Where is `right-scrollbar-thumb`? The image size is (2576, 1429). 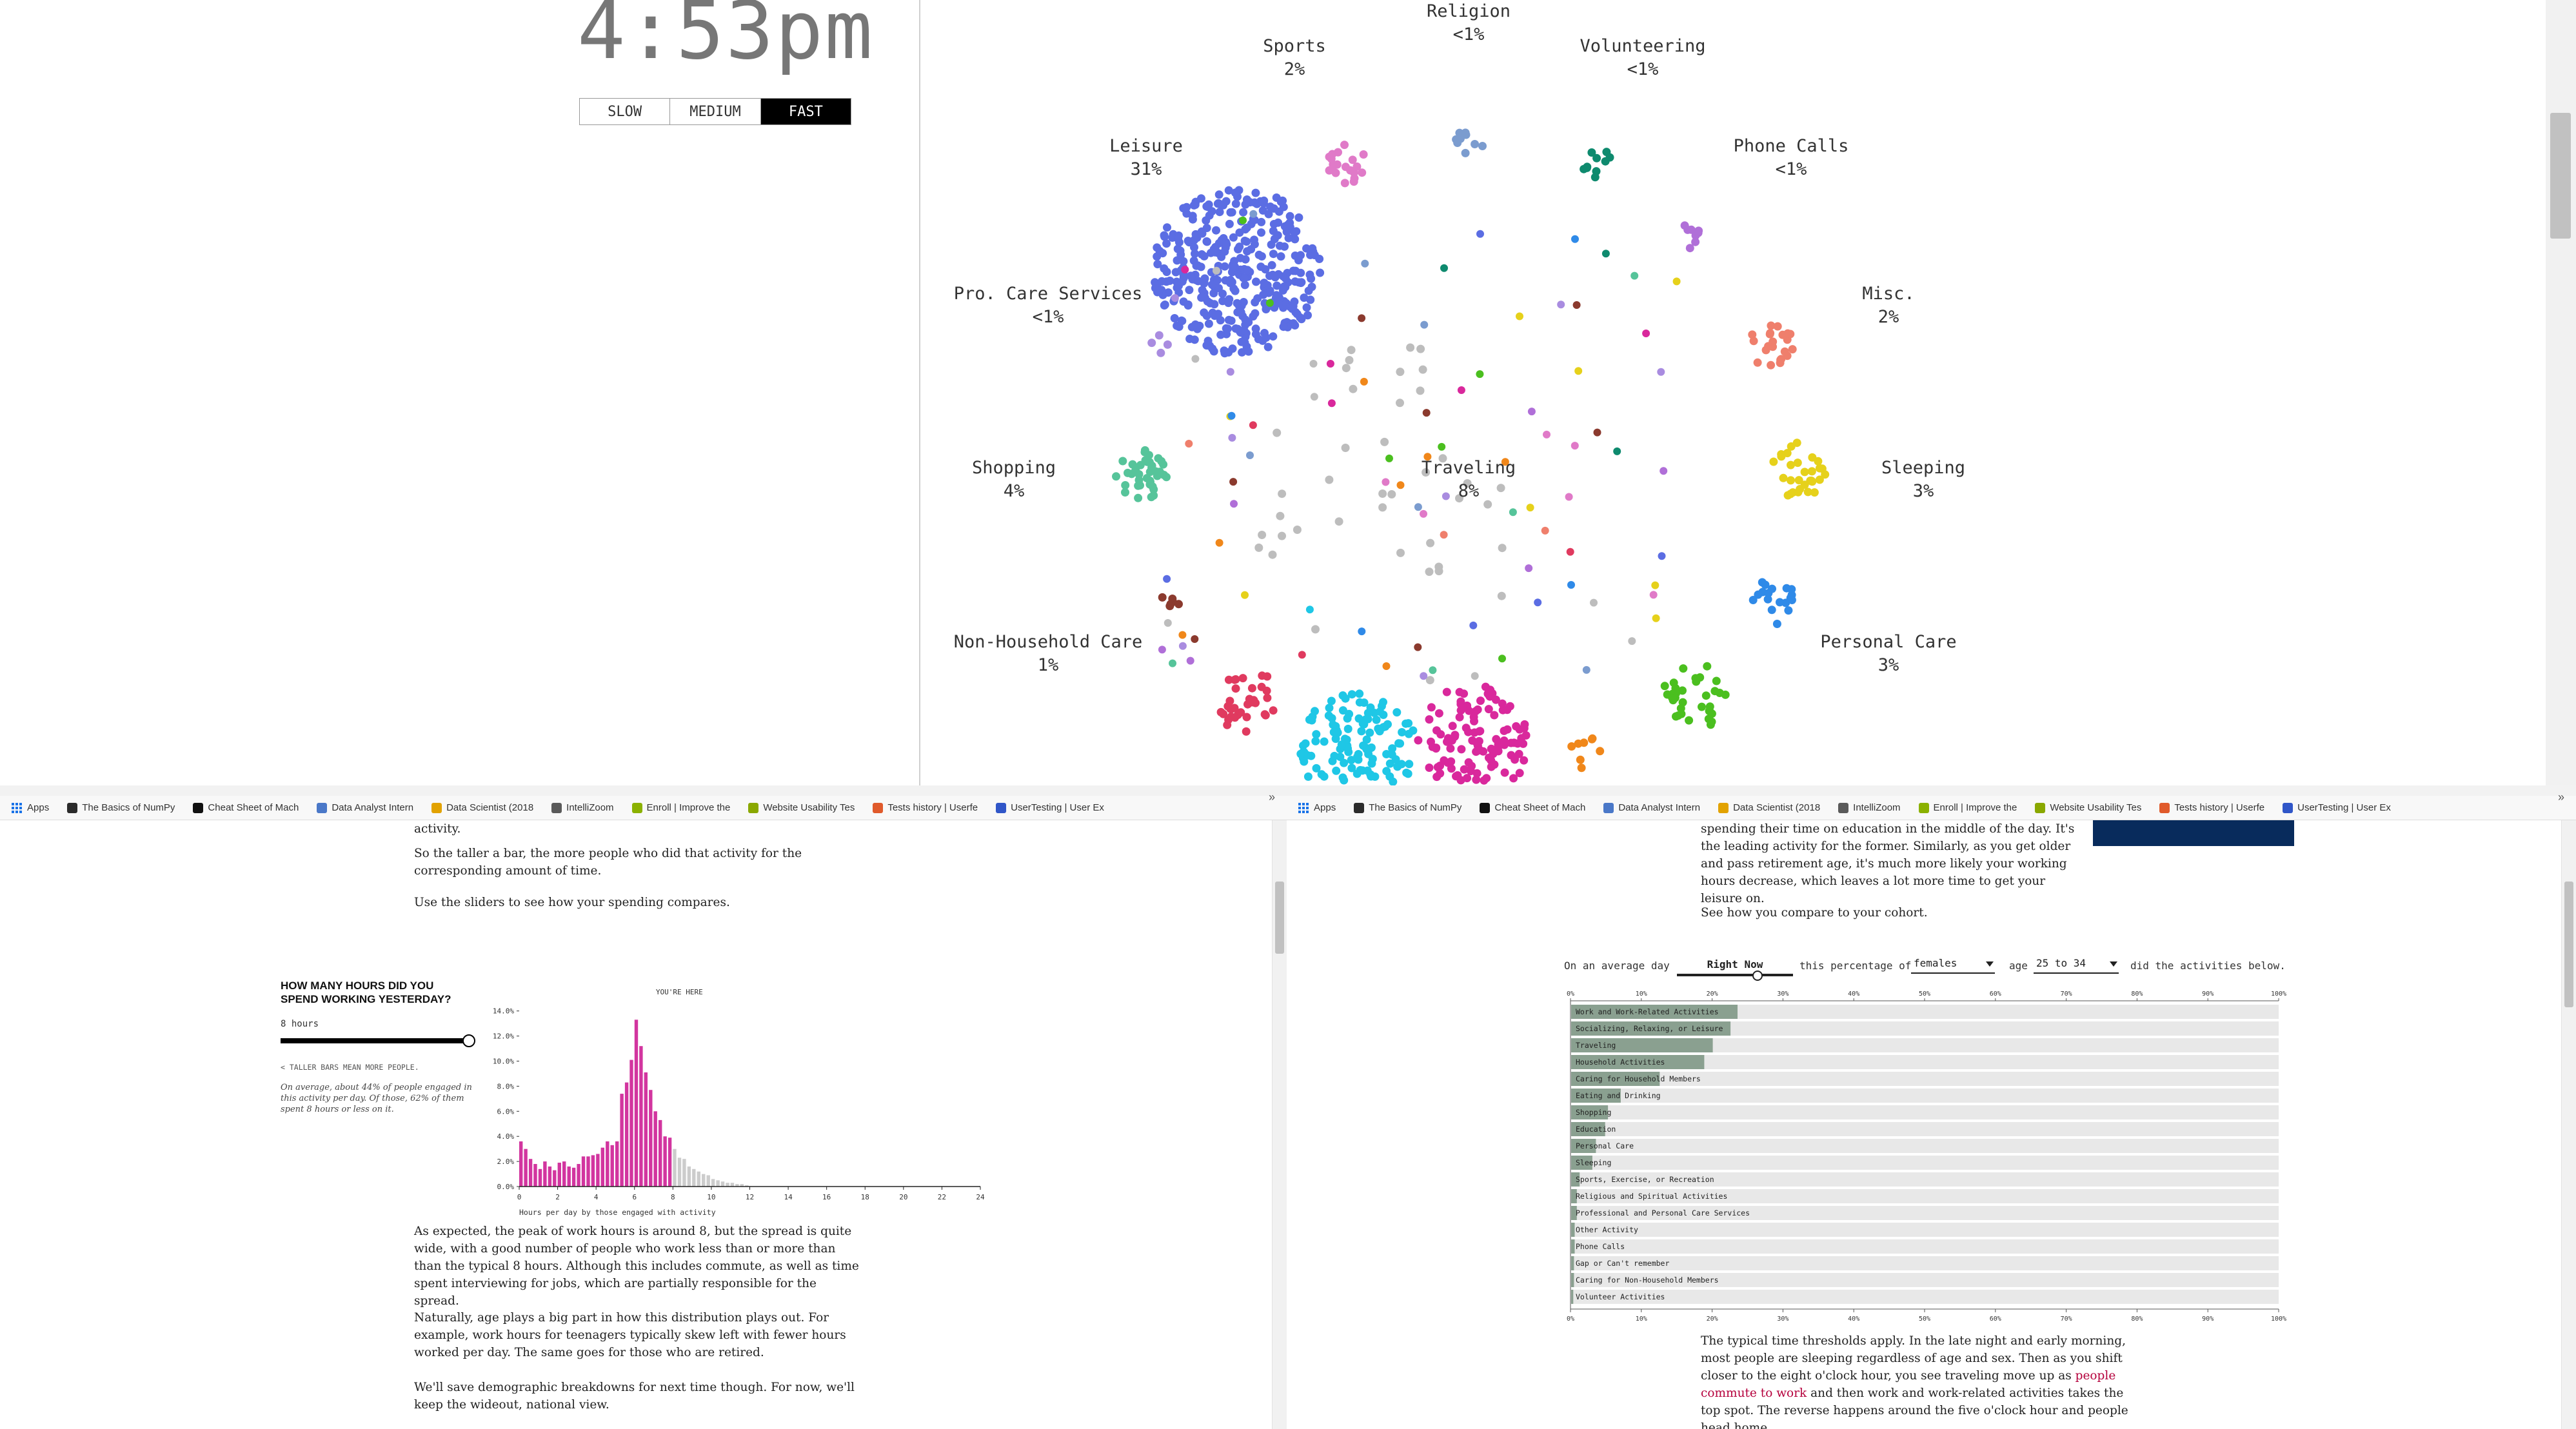
right-scrollbar-thumb is located at coordinates (2568, 944).